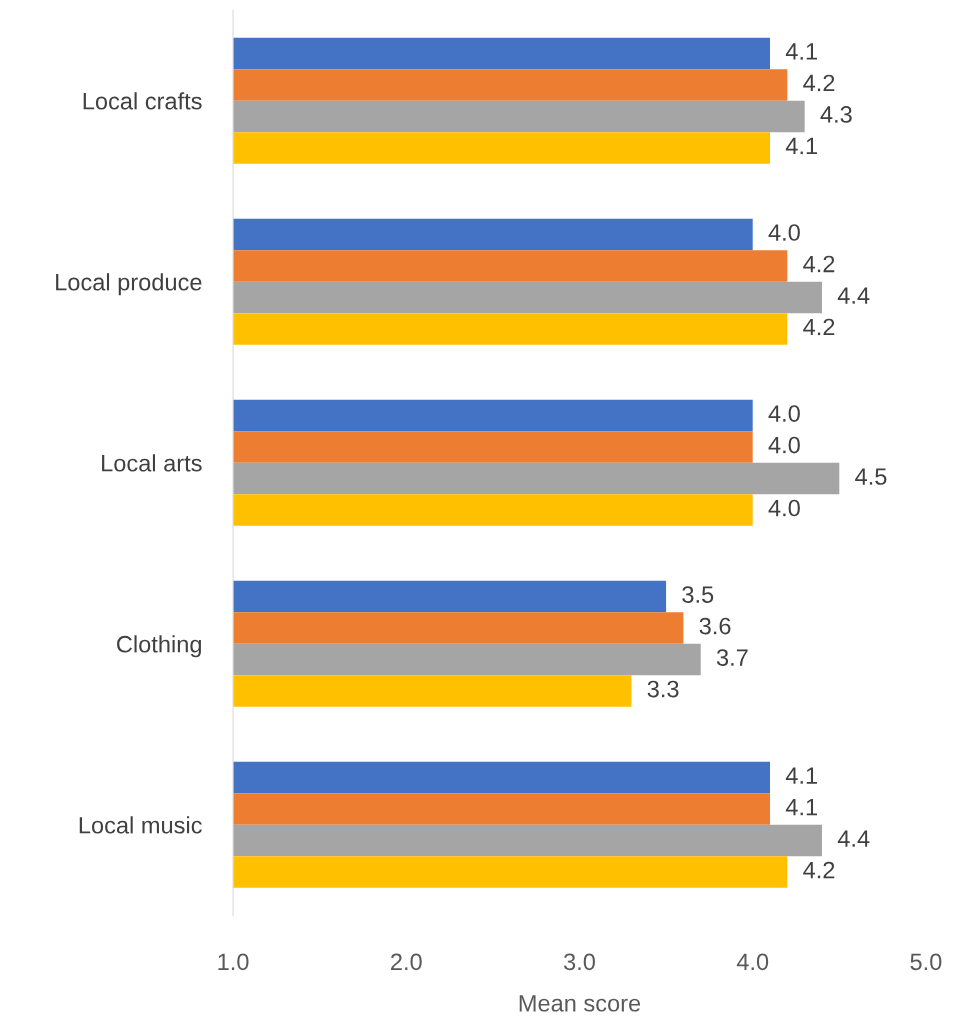 The image size is (965, 1025). I want to click on x-axis-title: Mean score, so click(580, 1003).